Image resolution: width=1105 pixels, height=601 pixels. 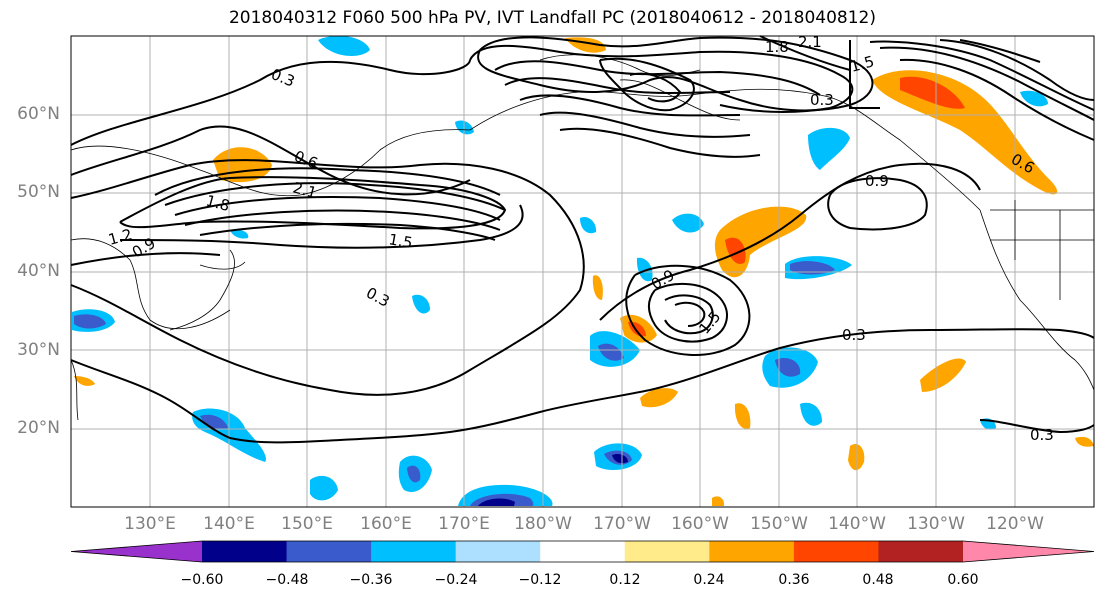 What do you see at coordinates (936, 524) in the screenshot?
I see `lon-label: 130°W` at bounding box center [936, 524].